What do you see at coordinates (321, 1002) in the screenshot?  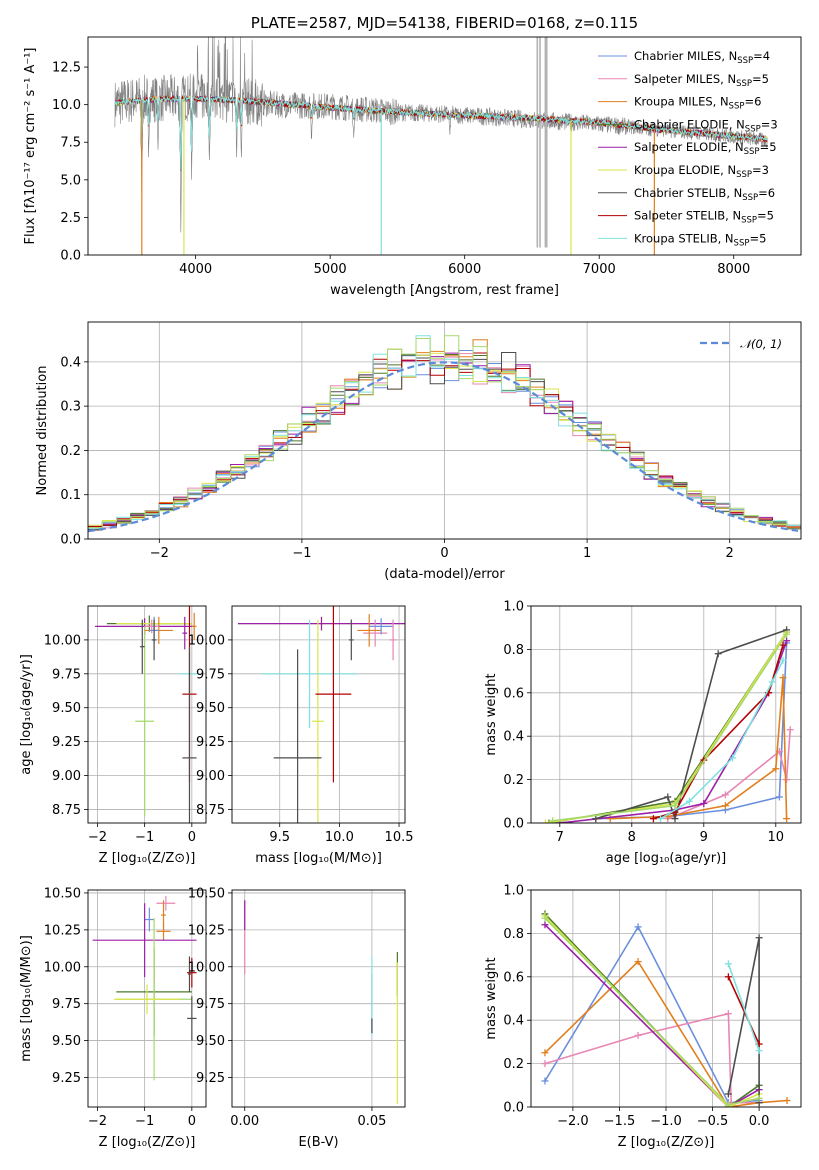 I see `mass-vs-ebv-plot` at bounding box center [321, 1002].